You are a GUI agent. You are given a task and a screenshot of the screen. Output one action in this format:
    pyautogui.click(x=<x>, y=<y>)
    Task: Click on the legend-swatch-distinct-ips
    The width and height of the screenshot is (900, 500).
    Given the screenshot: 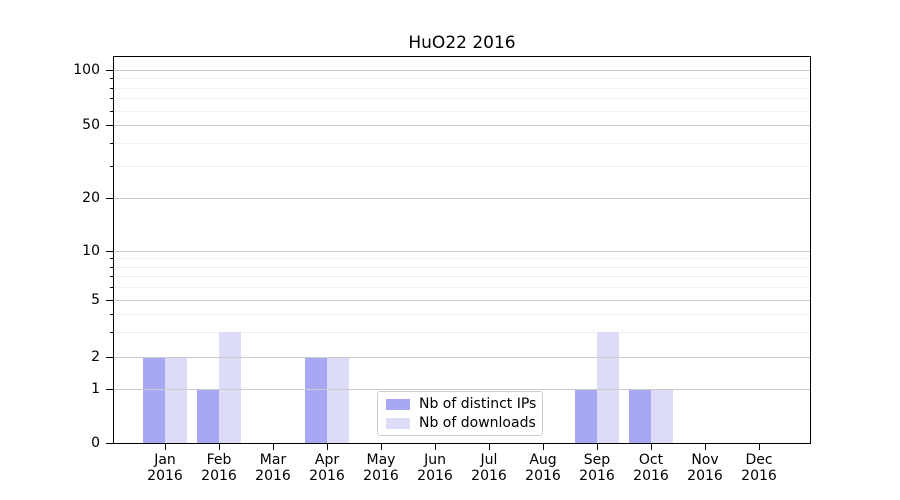 What is the action you would take?
    pyautogui.click(x=398, y=404)
    